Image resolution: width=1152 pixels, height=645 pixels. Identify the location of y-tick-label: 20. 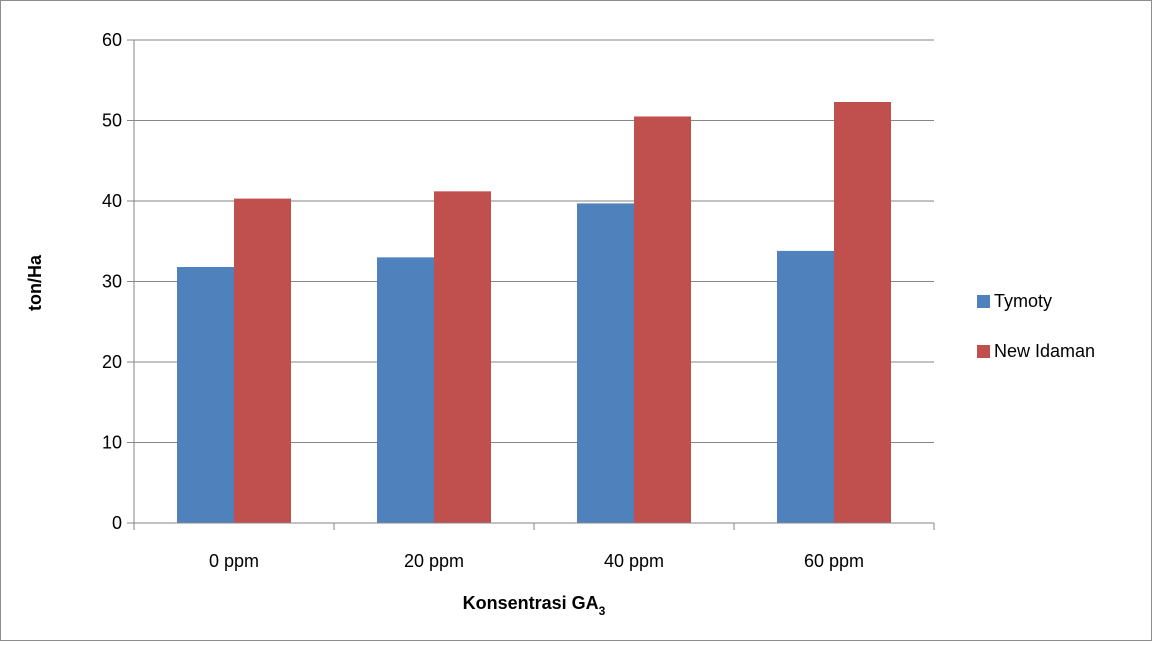
(112, 362).